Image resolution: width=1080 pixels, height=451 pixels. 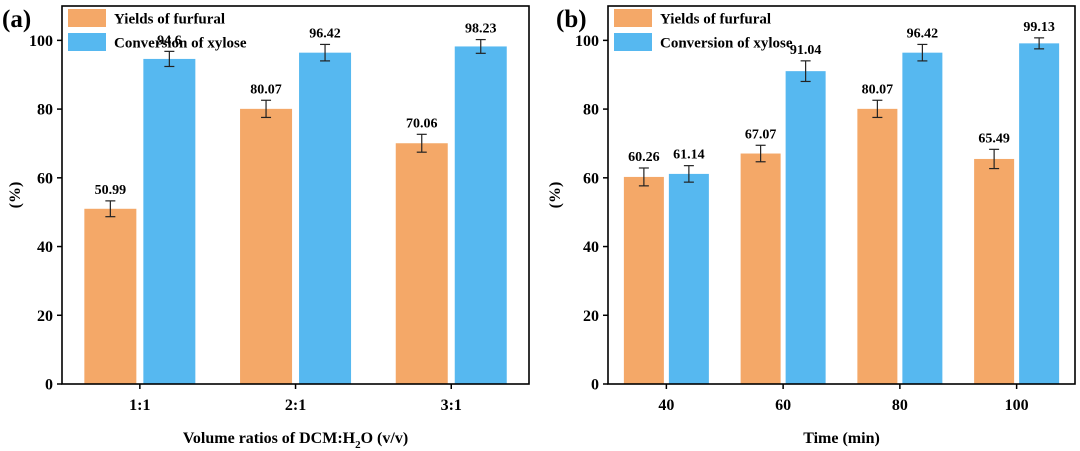 What do you see at coordinates (571, 19) in the screenshot?
I see `panel-label: (b)` at bounding box center [571, 19].